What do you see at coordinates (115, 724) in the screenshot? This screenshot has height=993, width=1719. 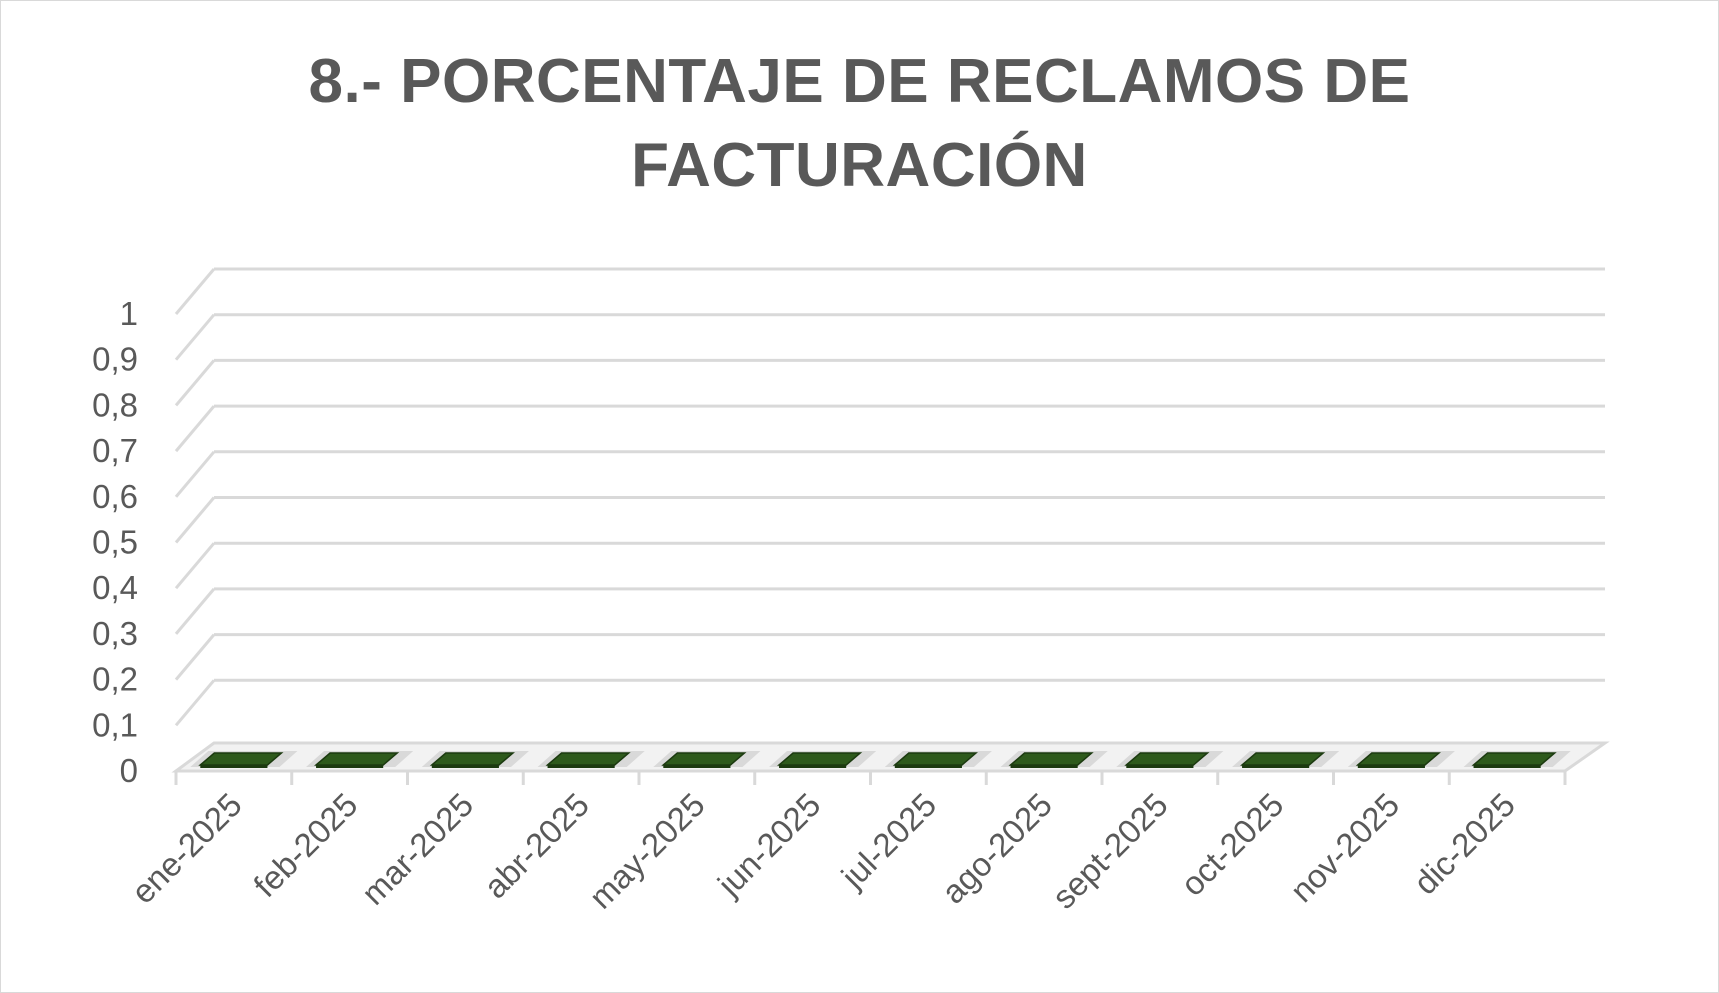 I see `y-tick-label: 0,1` at bounding box center [115, 724].